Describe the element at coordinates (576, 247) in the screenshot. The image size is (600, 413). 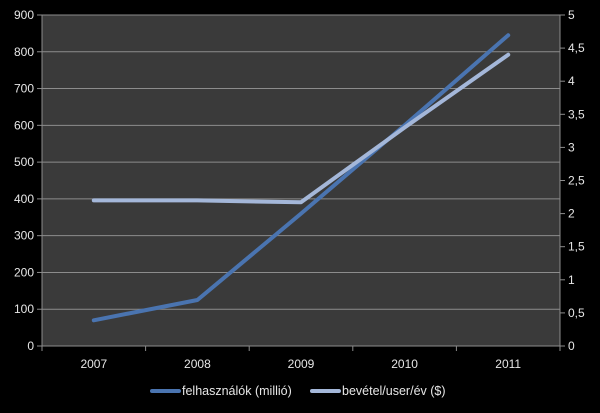
I see `y-axis-right-tick-label: 1,5` at that location.